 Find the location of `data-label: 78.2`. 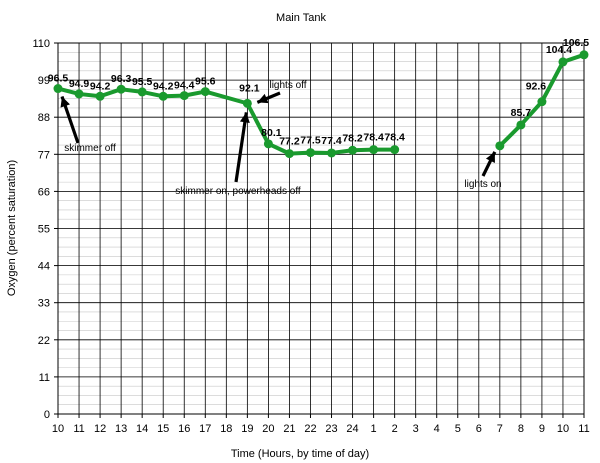

data-label: 78.2 is located at coordinates (352, 138).